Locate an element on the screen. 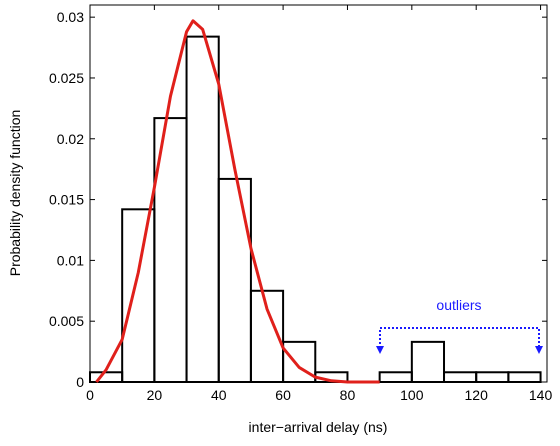 The width and height of the screenshot is (560, 446). x-tick-label: 100 is located at coordinates (412, 395).